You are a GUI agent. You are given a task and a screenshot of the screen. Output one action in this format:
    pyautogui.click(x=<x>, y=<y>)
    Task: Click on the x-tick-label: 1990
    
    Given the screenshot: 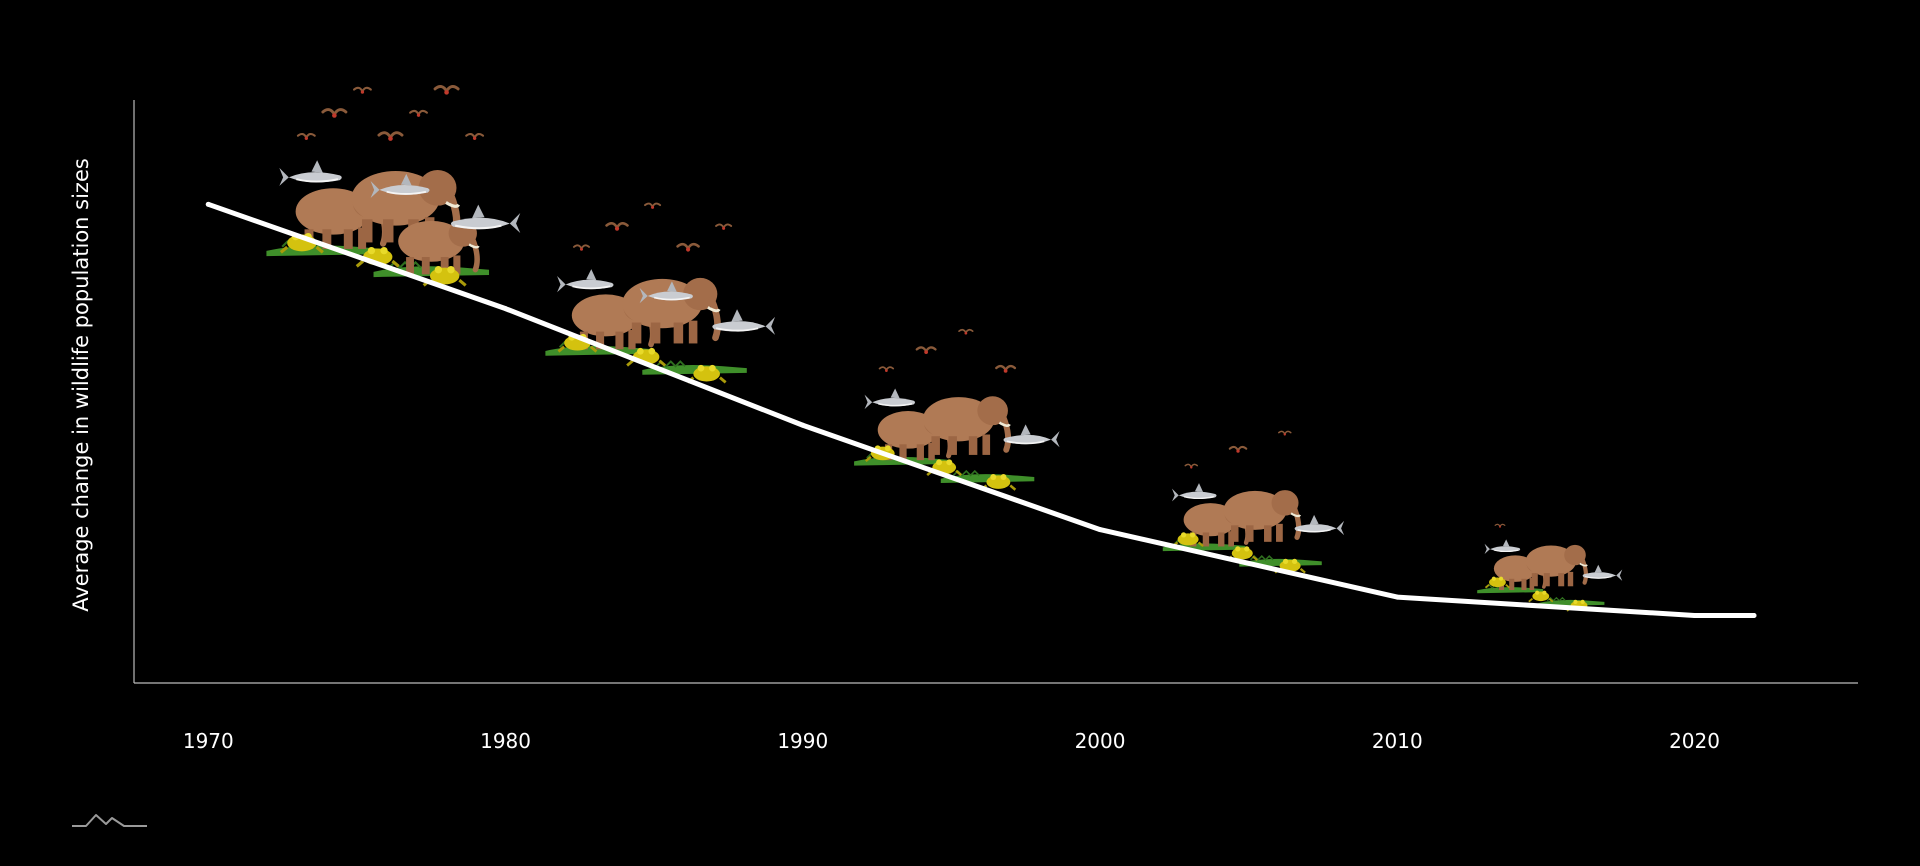 What is the action you would take?
    pyautogui.click(x=802, y=741)
    